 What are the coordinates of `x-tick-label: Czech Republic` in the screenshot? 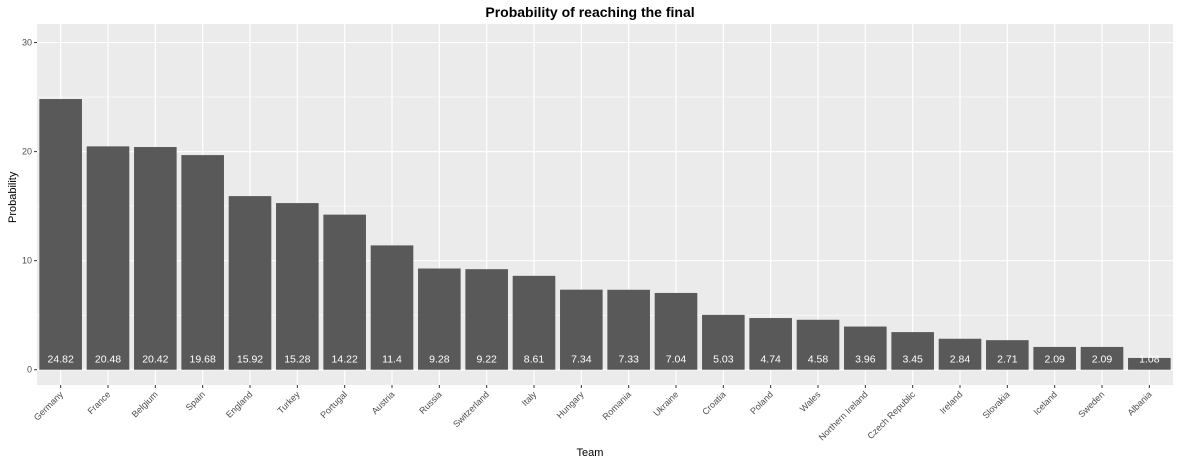 It's located at (891, 415).